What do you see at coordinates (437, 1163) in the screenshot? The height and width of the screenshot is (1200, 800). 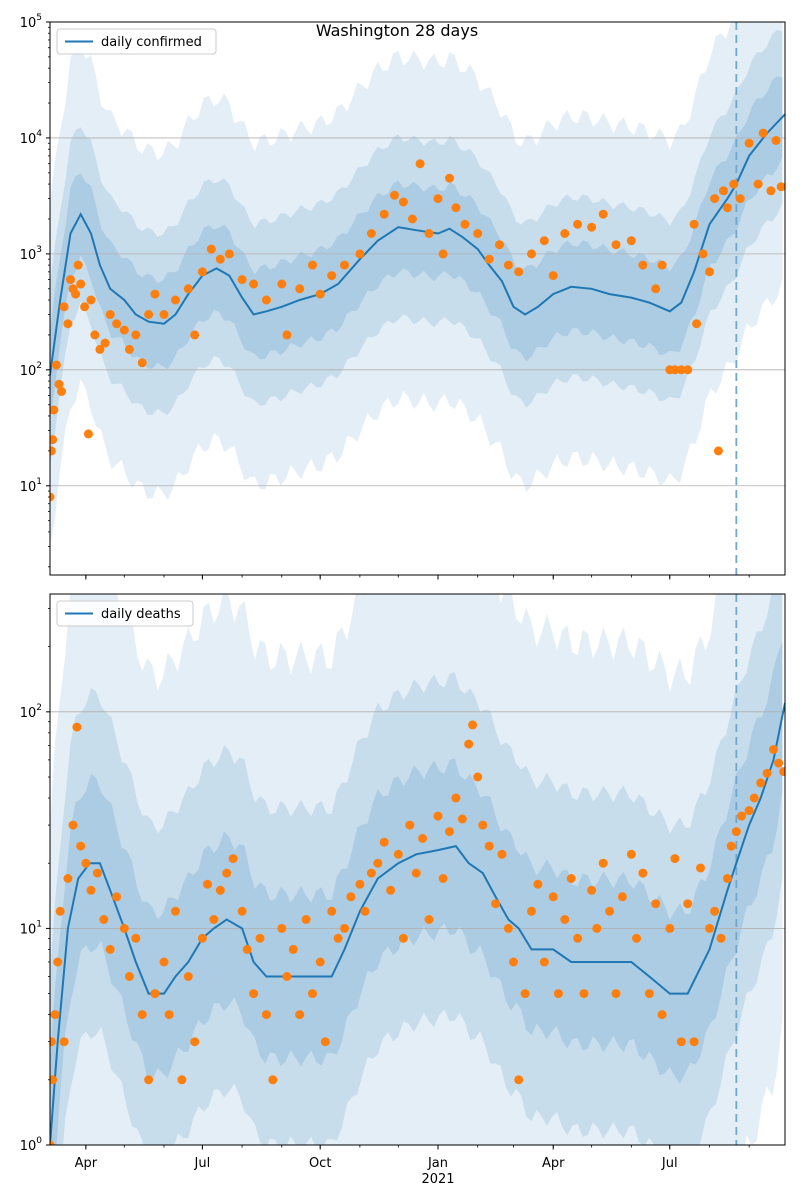 I see `x-tick-label: Jan` at bounding box center [437, 1163].